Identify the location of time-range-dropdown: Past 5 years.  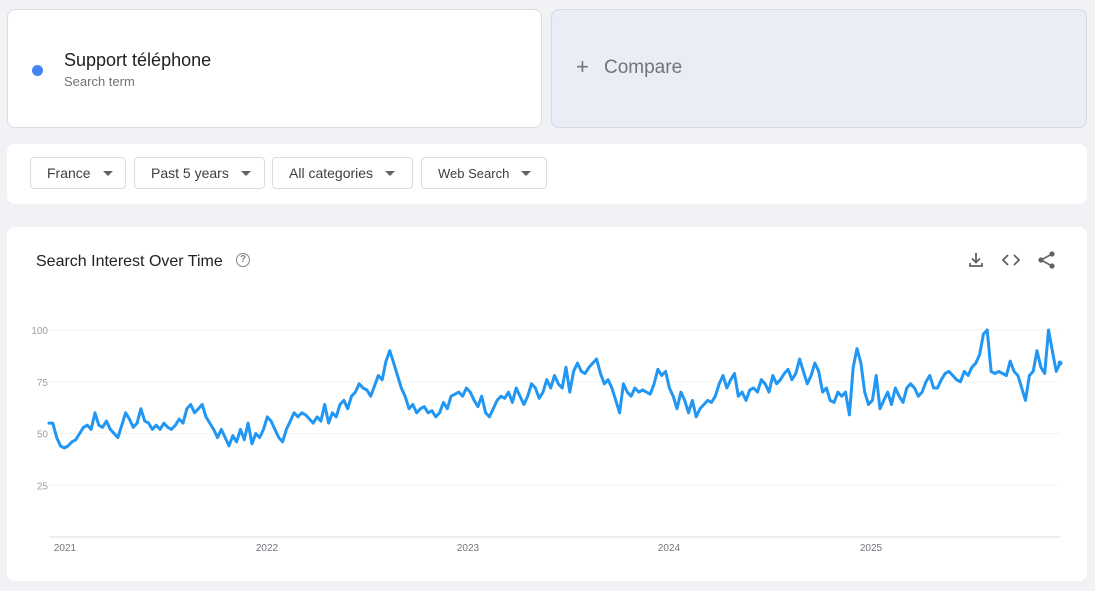
(199, 173).